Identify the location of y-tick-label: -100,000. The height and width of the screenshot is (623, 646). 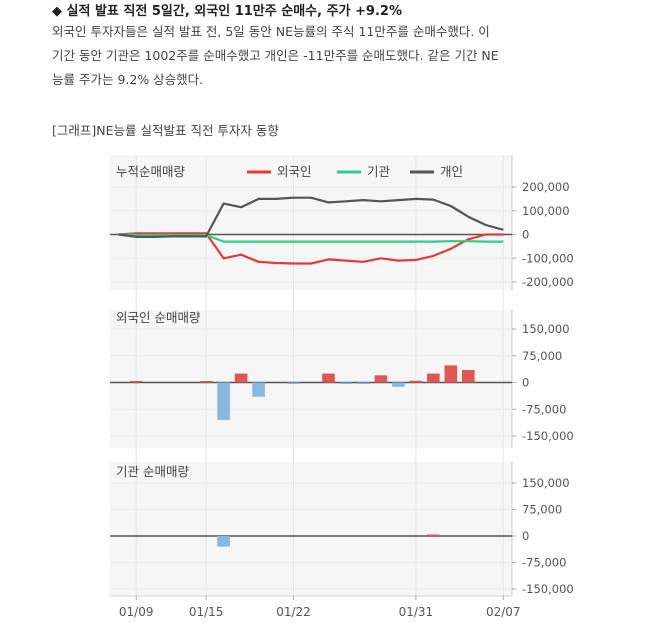
(548, 258).